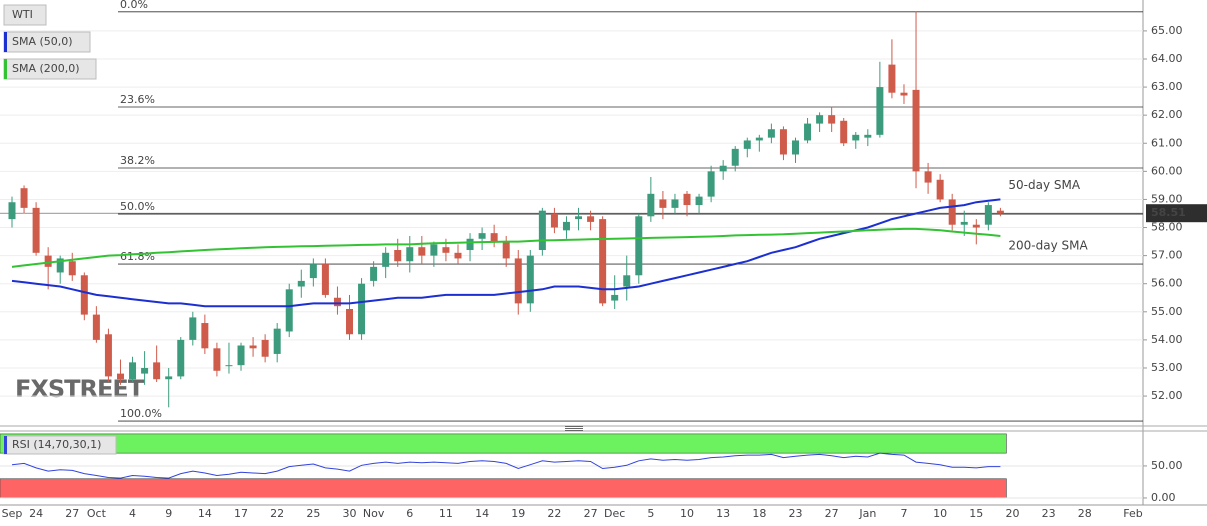  What do you see at coordinates (723, 513) in the screenshot?
I see `x-tick-label: 13` at bounding box center [723, 513].